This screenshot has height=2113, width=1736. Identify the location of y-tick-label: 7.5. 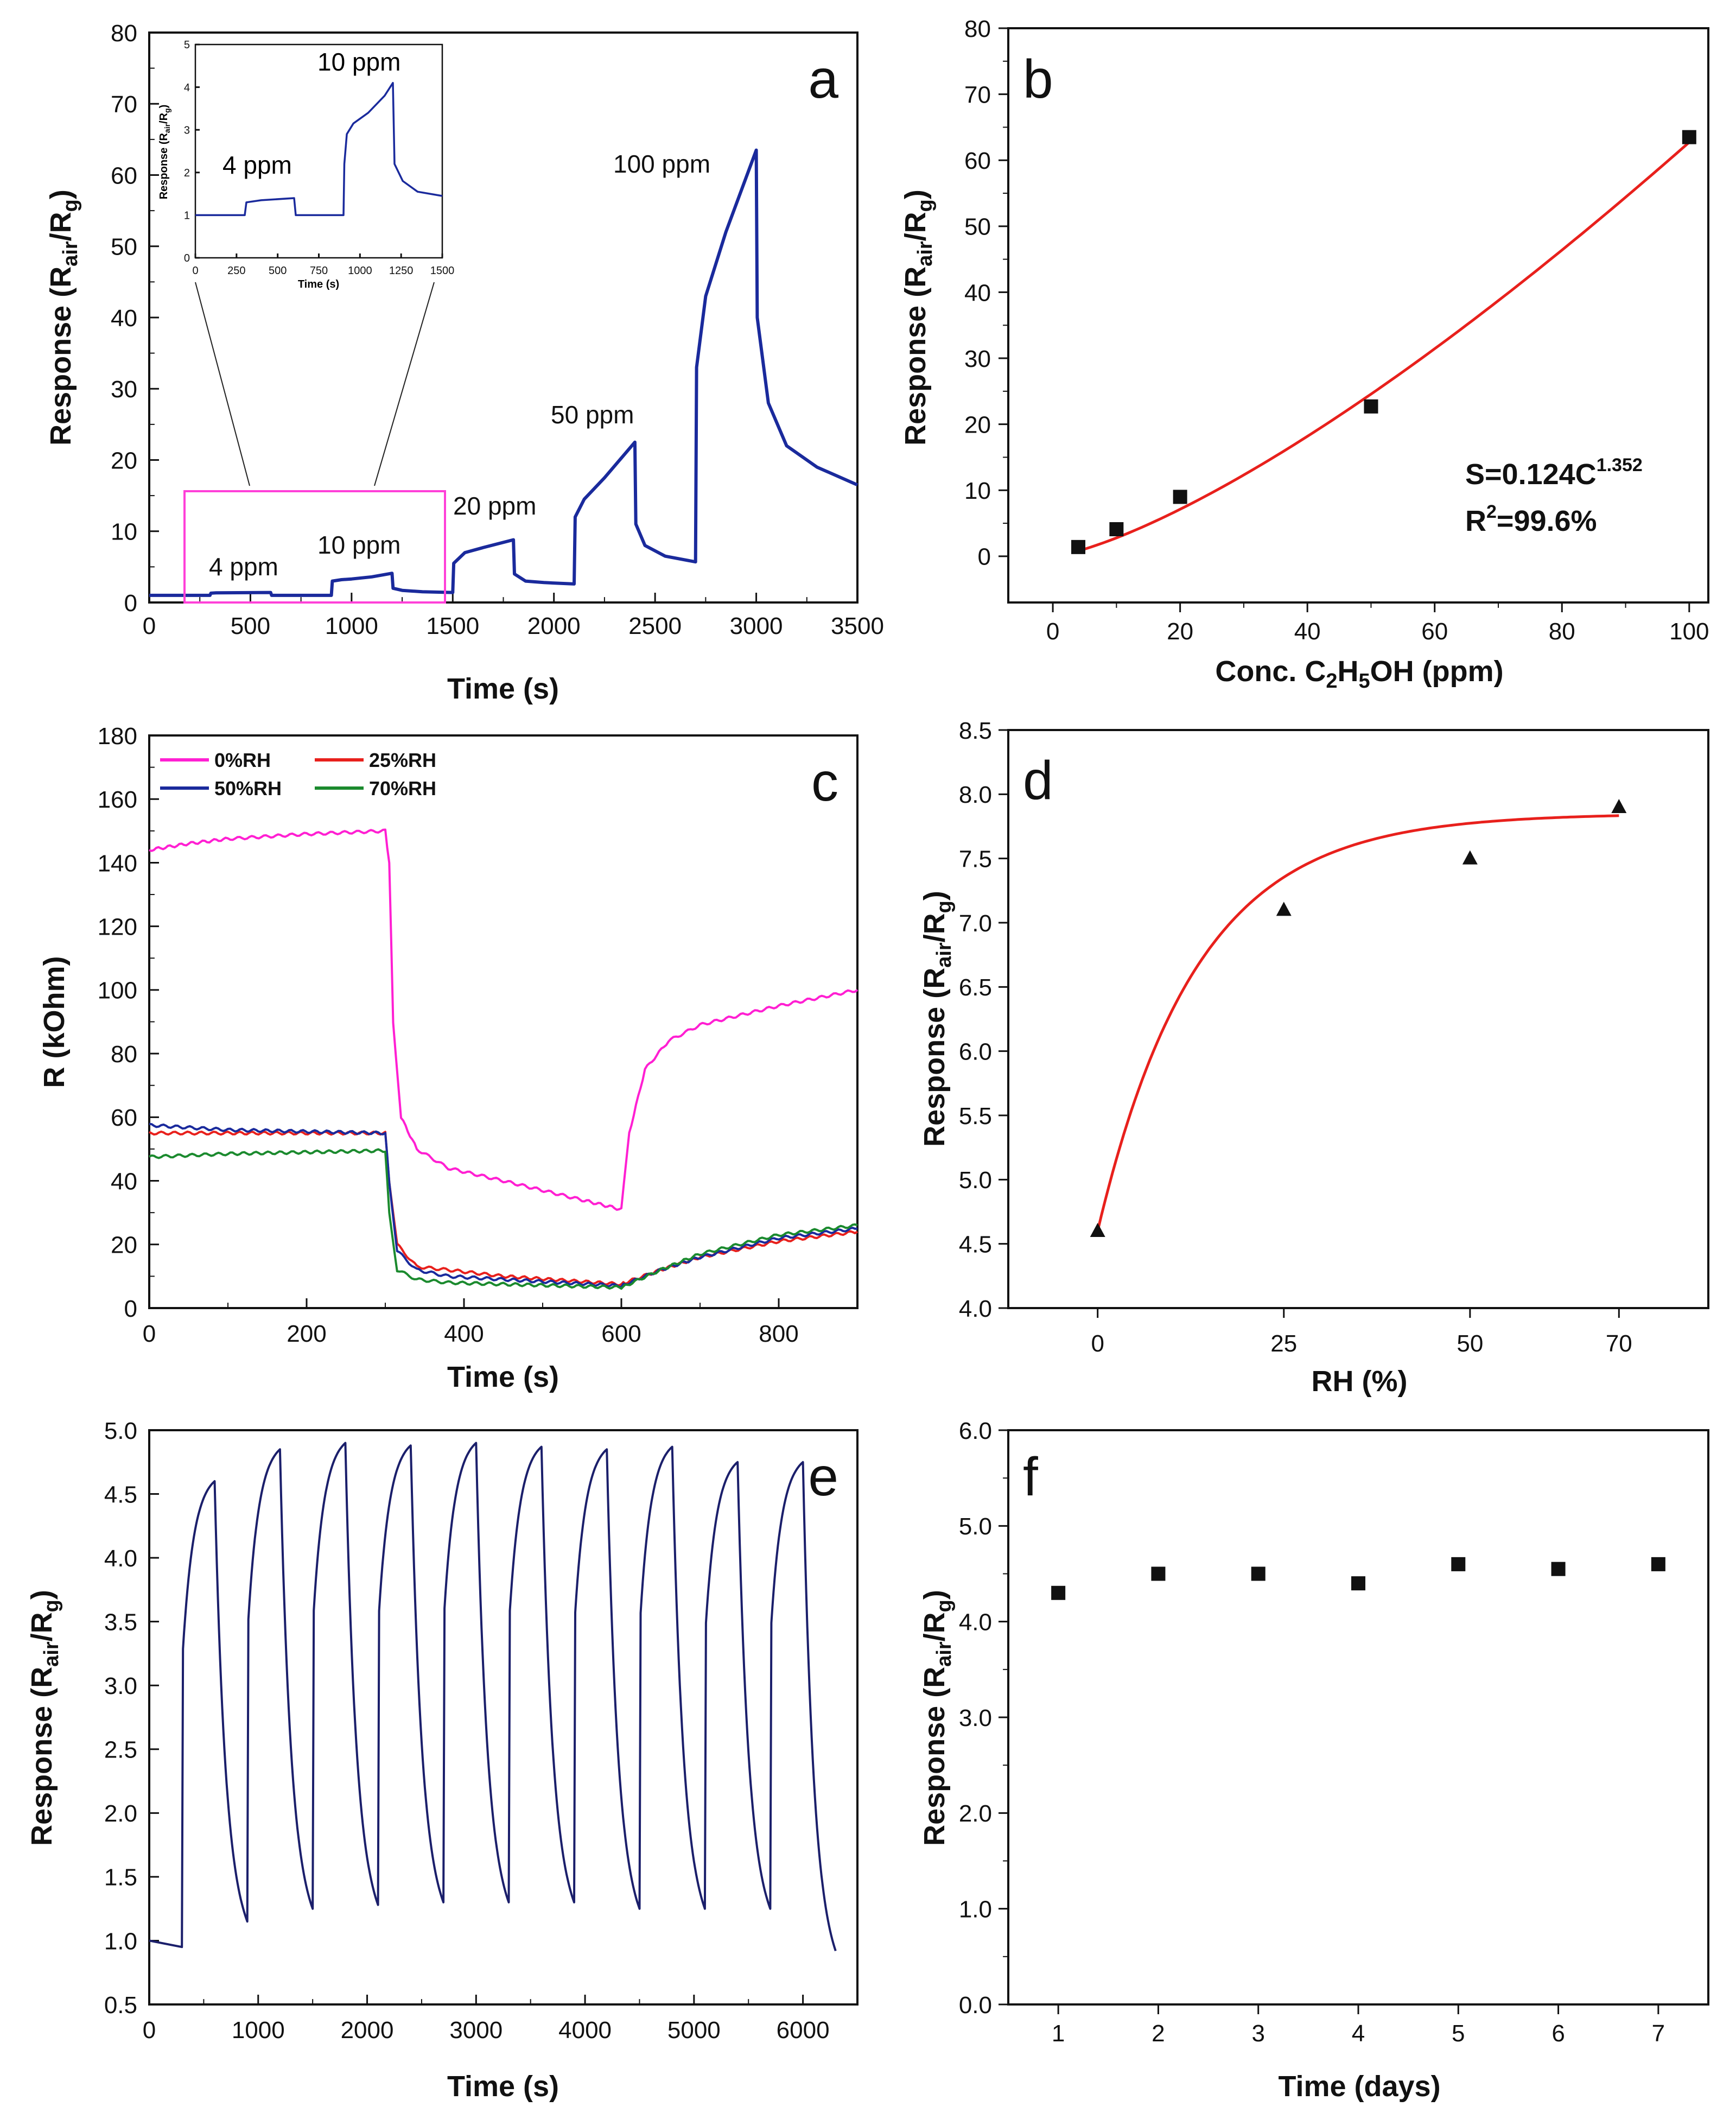
(975, 859).